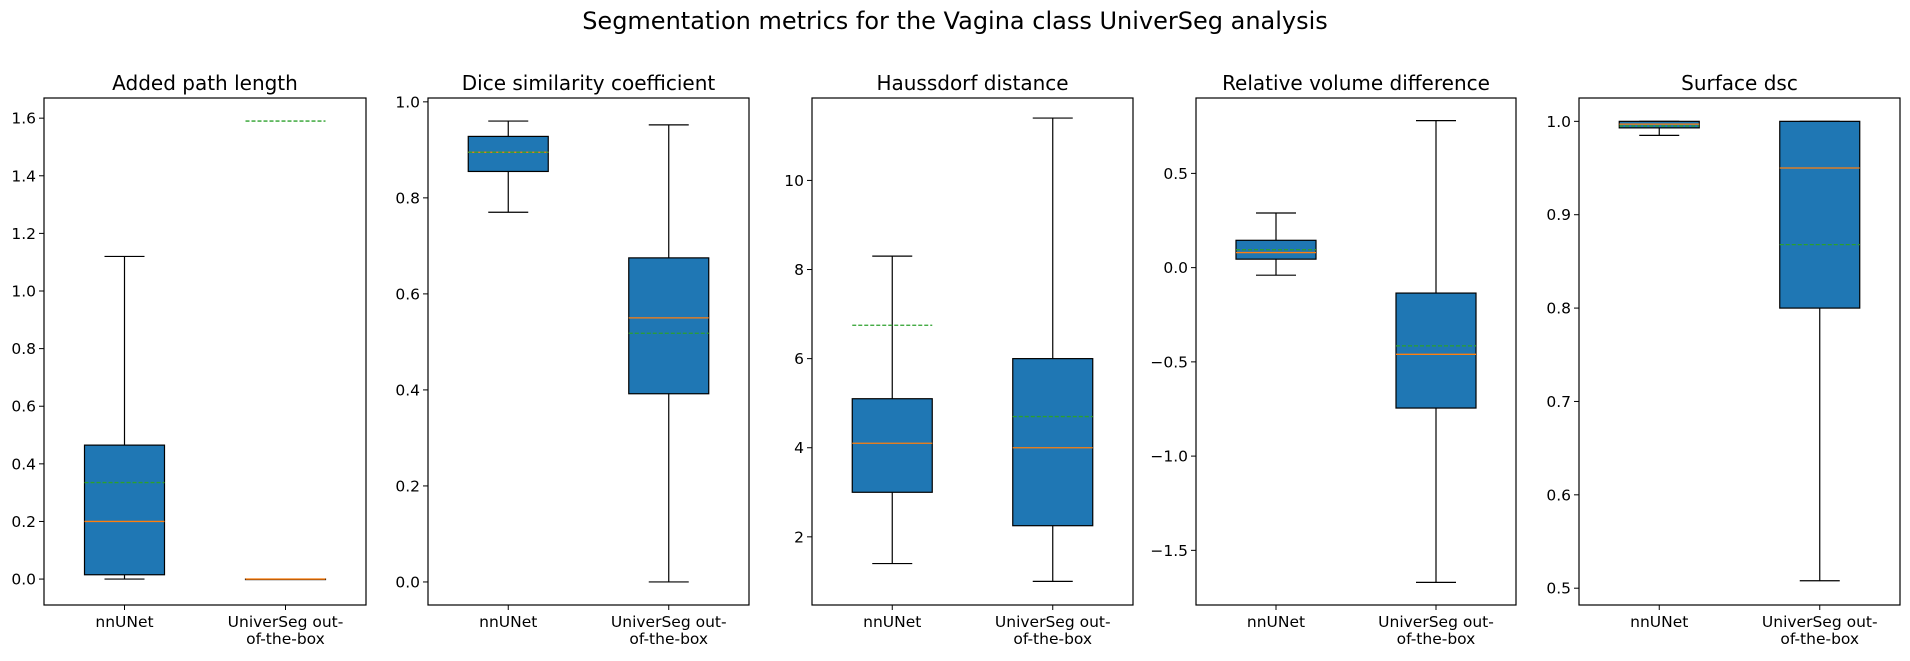 The image size is (1910, 661). Describe the element at coordinates (1739, 83) in the screenshot. I see `subplot-title: Surface dsc` at that location.